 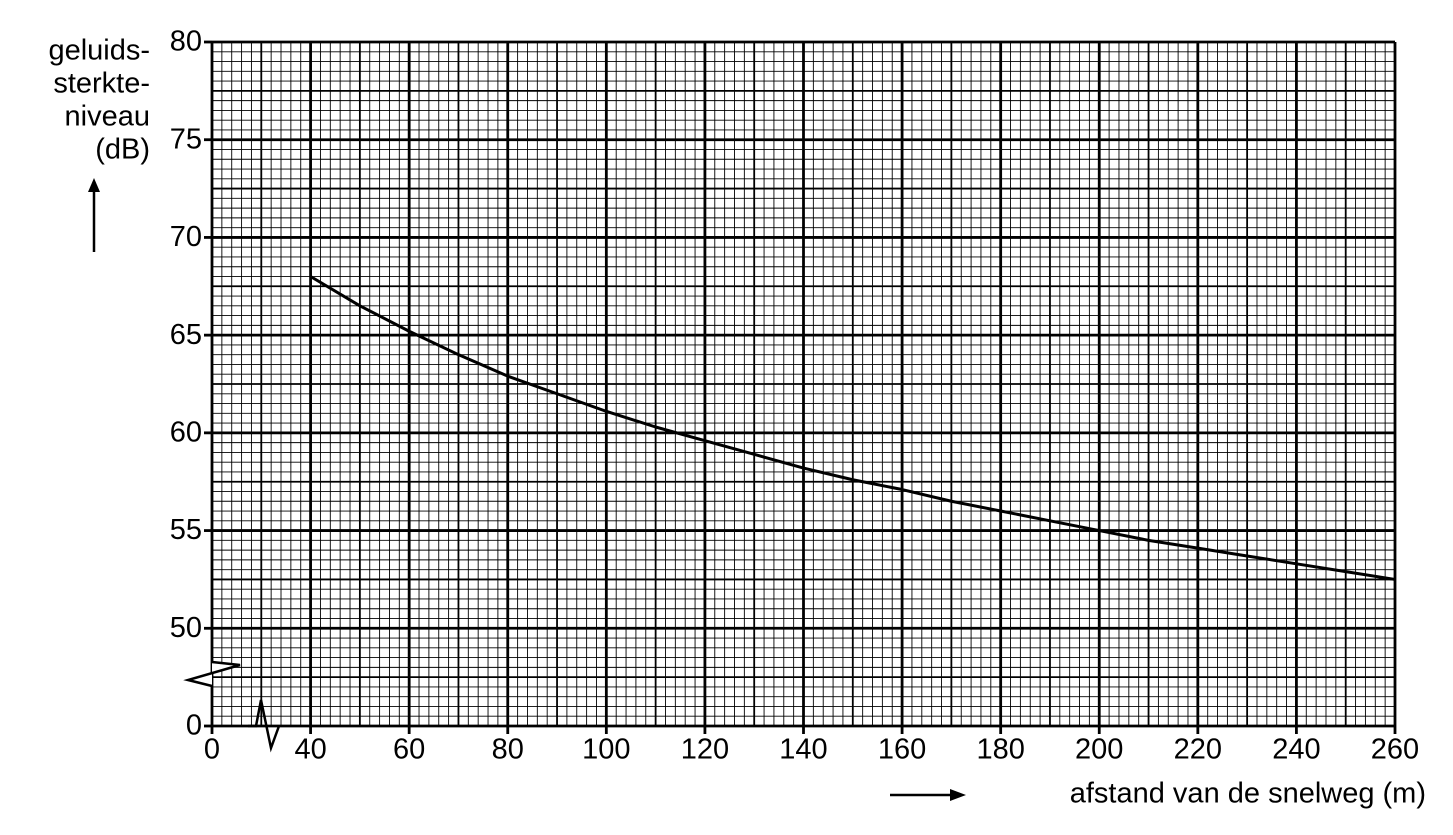 What do you see at coordinates (94, 185) in the screenshot?
I see `y-arrow-head` at bounding box center [94, 185].